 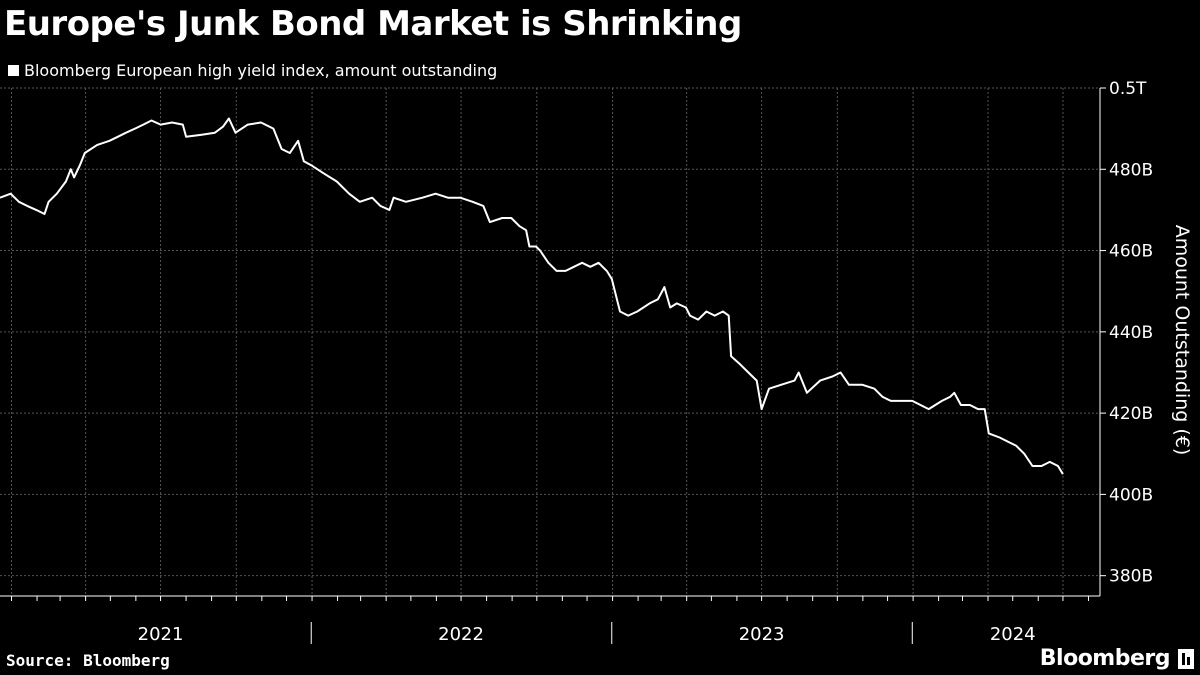 What do you see at coordinates (762, 634) in the screenshot?
I see `x-tick-label: 2023` at bounding box center [762, 634].